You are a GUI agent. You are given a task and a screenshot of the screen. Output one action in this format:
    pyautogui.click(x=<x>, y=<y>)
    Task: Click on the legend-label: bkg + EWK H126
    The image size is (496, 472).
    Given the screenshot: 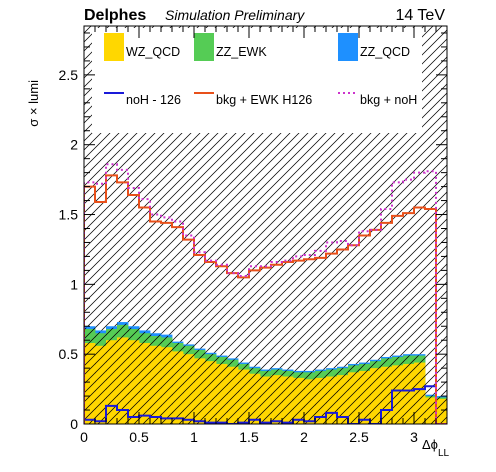 What is the action you would take?
    pyautogui.click(x=264, y=100)
    